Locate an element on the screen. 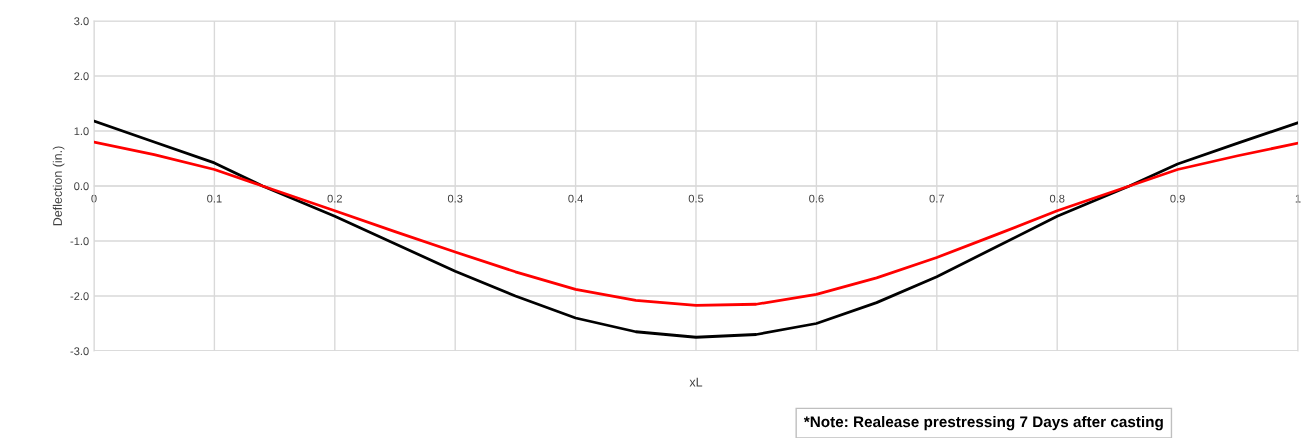  y-tick-label: 3.0 is located at coordinates (81, 21).